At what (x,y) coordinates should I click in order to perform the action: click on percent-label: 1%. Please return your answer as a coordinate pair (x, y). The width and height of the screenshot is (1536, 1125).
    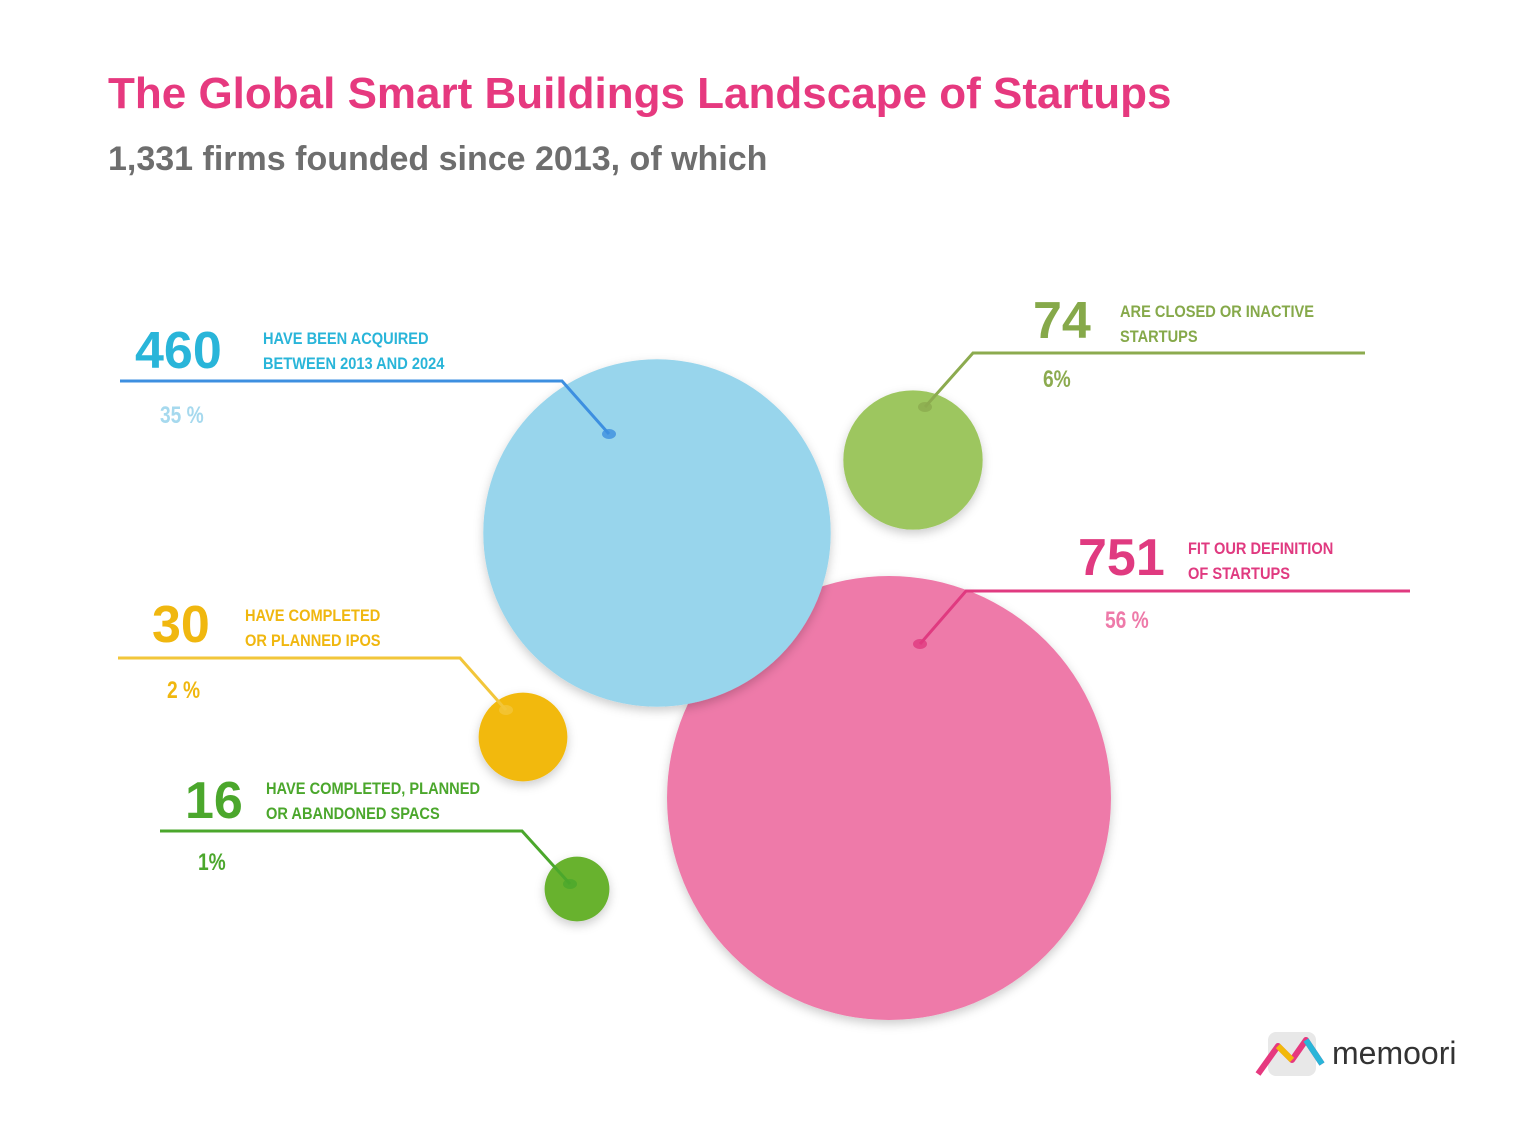
    Looking at the image, I should click on (212, 862).